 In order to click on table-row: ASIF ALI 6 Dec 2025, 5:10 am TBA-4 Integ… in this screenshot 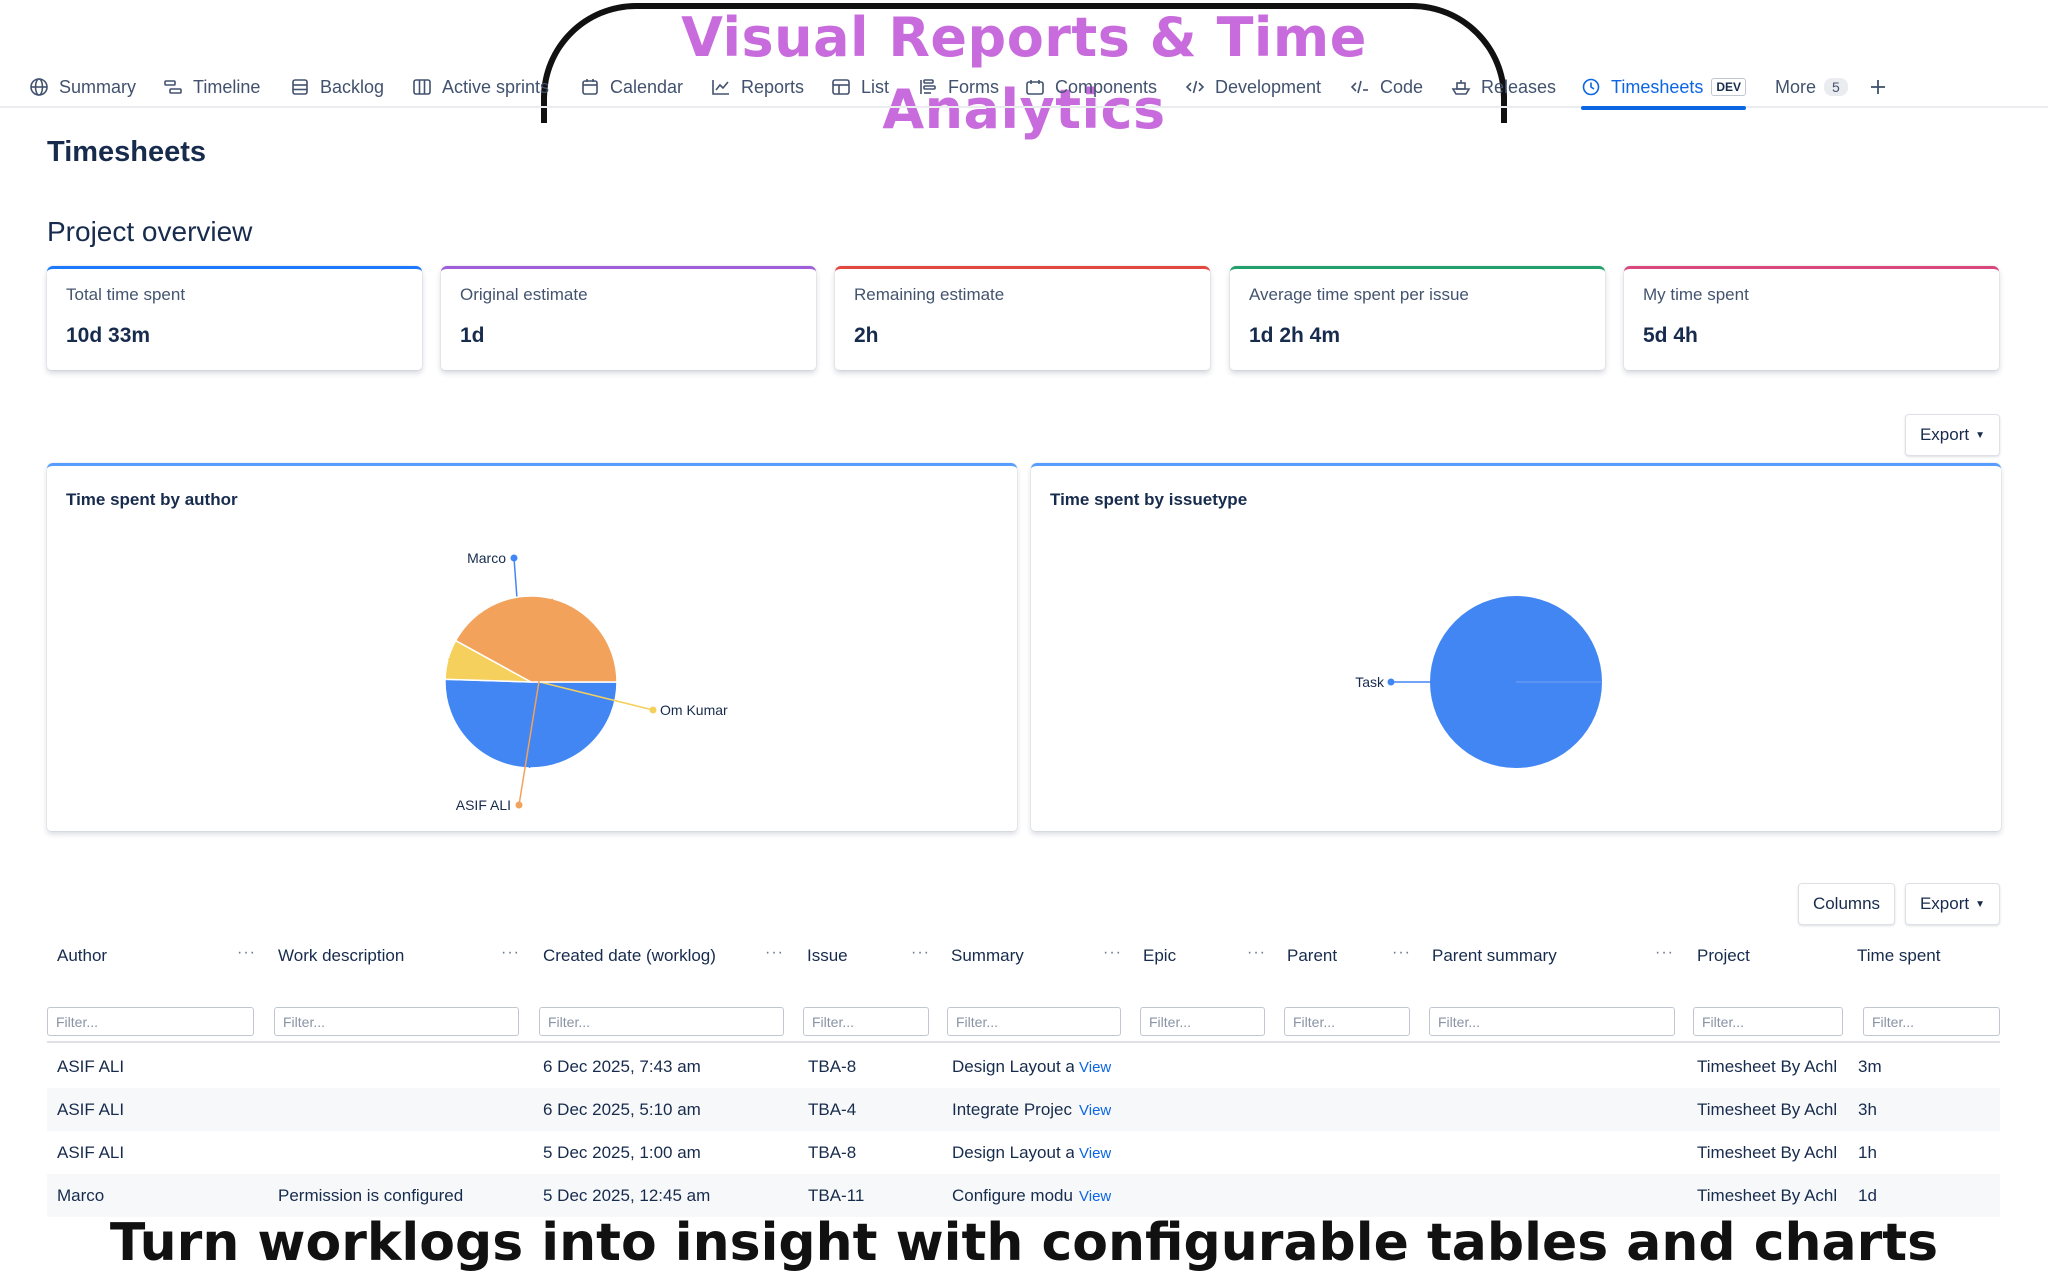, I will do `click(1023, 1109)`.